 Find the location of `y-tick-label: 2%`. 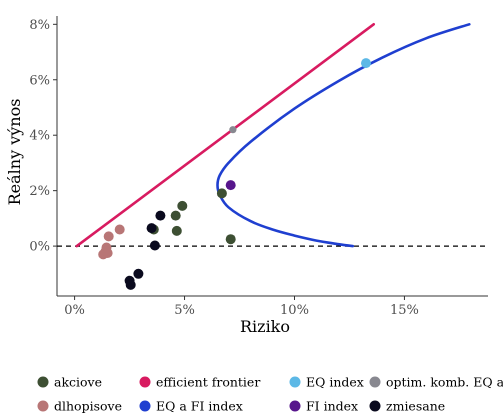

y-tick-label: 2% is located at coordinates (39, 191).